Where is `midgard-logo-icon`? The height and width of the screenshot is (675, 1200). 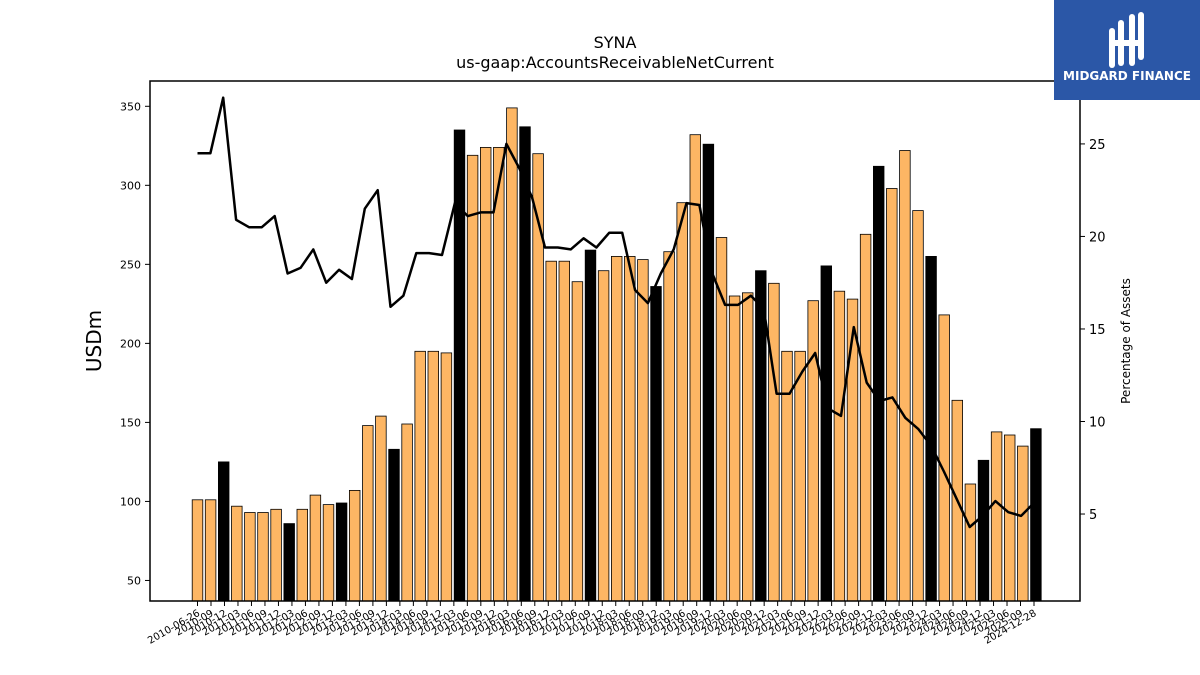
midgard-logo-icon is located at coordinates (1126, 40).